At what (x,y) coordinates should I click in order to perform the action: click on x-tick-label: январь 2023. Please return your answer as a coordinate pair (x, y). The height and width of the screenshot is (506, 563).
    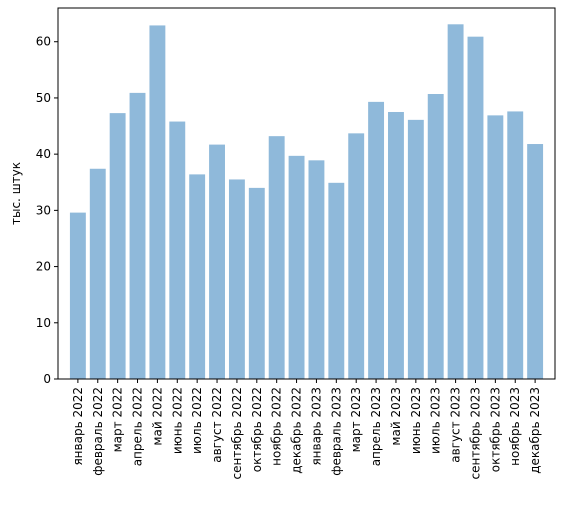
    Looking at the image, I should click on (316, 426).